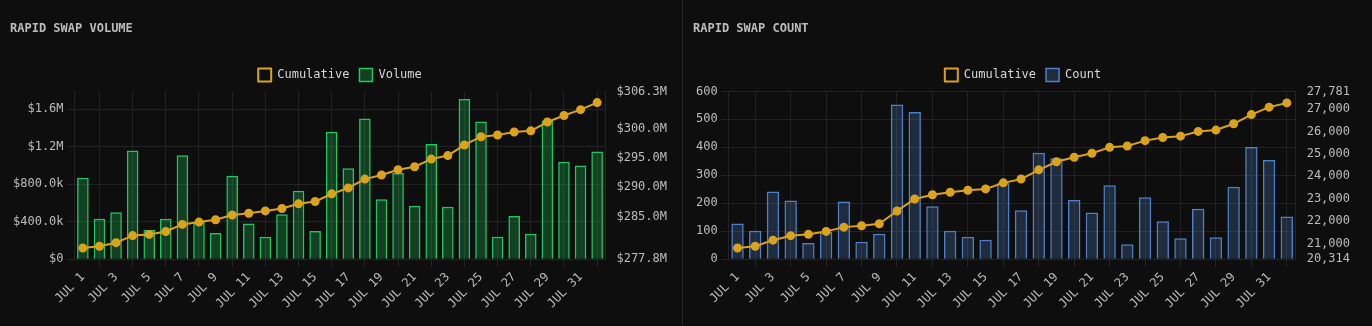  Describe the element at coordinates (724, 287) in the screenshot. I see `x-tick-label: JUL 1` at that location.